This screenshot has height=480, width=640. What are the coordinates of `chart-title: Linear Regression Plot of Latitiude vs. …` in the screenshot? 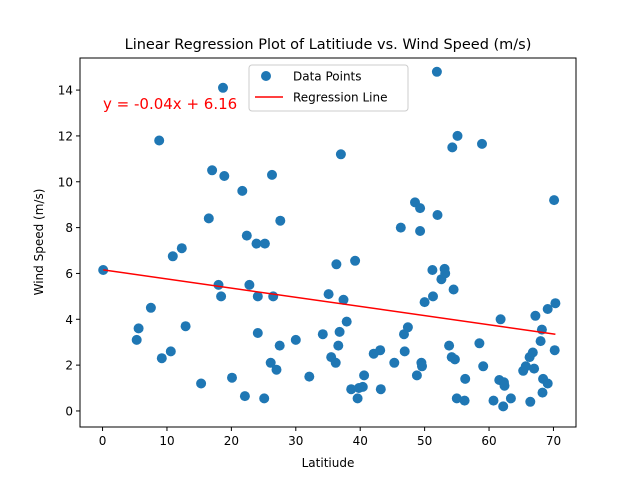 It's located at (328, 45).